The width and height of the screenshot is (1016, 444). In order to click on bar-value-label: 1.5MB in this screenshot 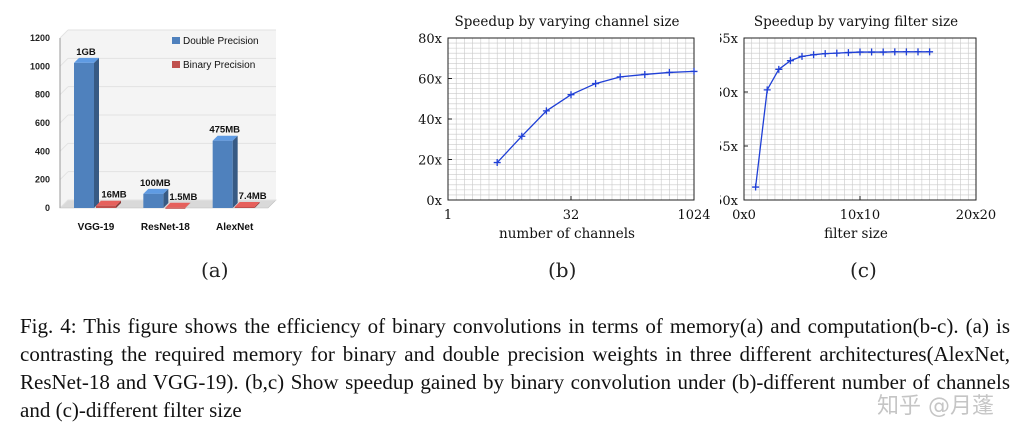, I will do `click(183, 197)`.